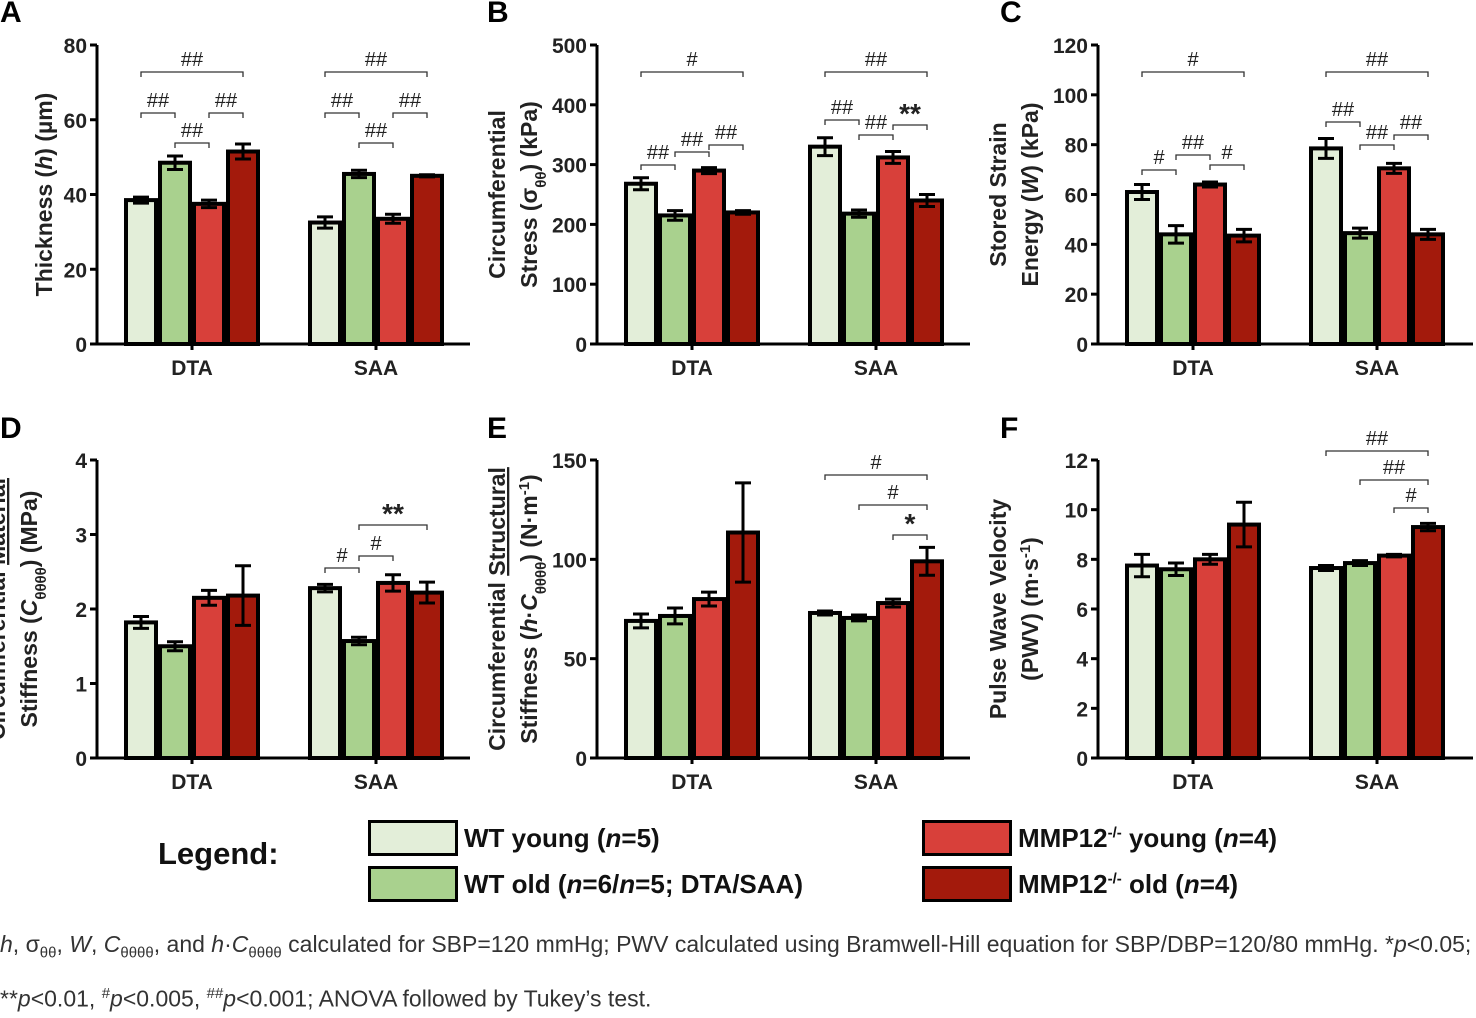 The width and height of the screenshot is (1476, 1018). What do you see at coordinates (1011, 14) in the screenshot?
I see `panel-letter: C` at bounding box center [1011, 14].